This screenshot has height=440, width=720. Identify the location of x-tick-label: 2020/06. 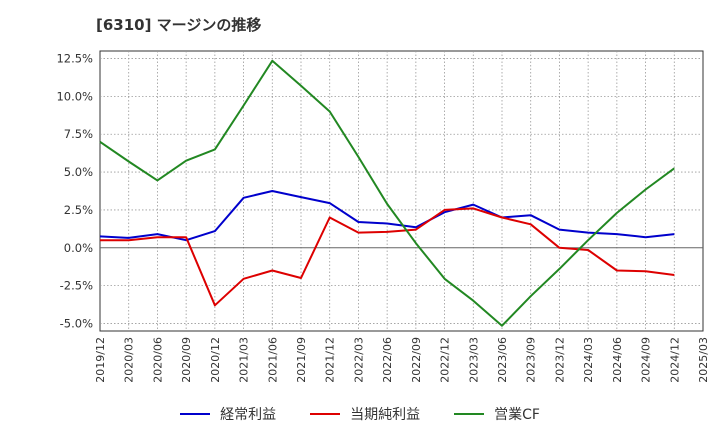
(157, 360).